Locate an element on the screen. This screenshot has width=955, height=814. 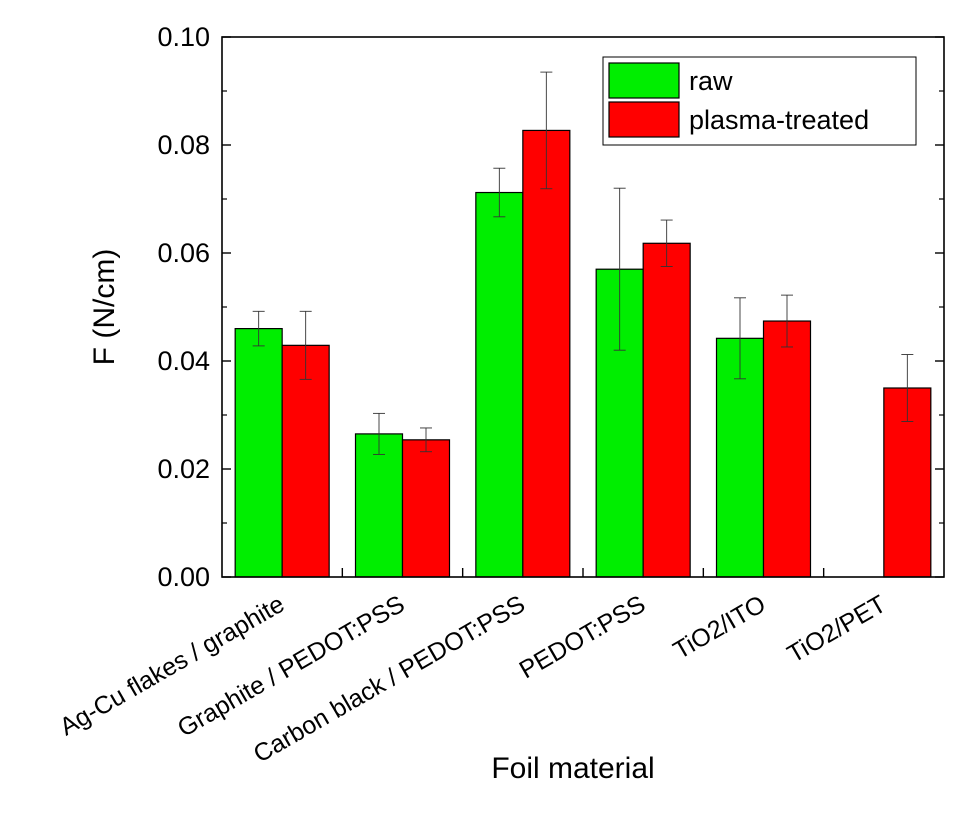
bar-raw-ag-cu-flakes-graphite is located at coordinates (258, 453).